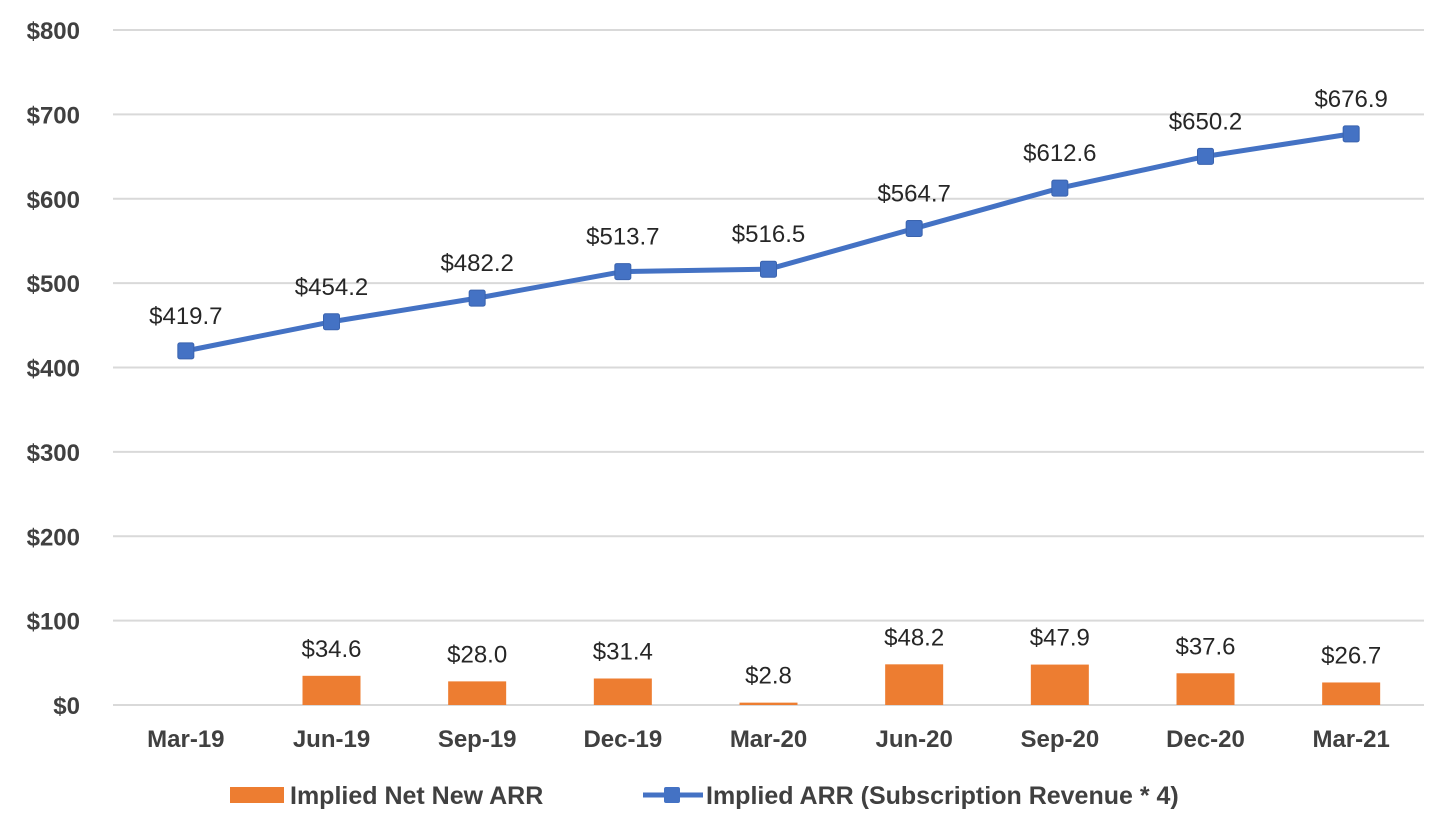 The width and height of the screenshot is (1456, 836). What do you see at coordinates (257, 795) in the screenshot?
I see `legend-swatch-bar` at bounding box center [257, 795].